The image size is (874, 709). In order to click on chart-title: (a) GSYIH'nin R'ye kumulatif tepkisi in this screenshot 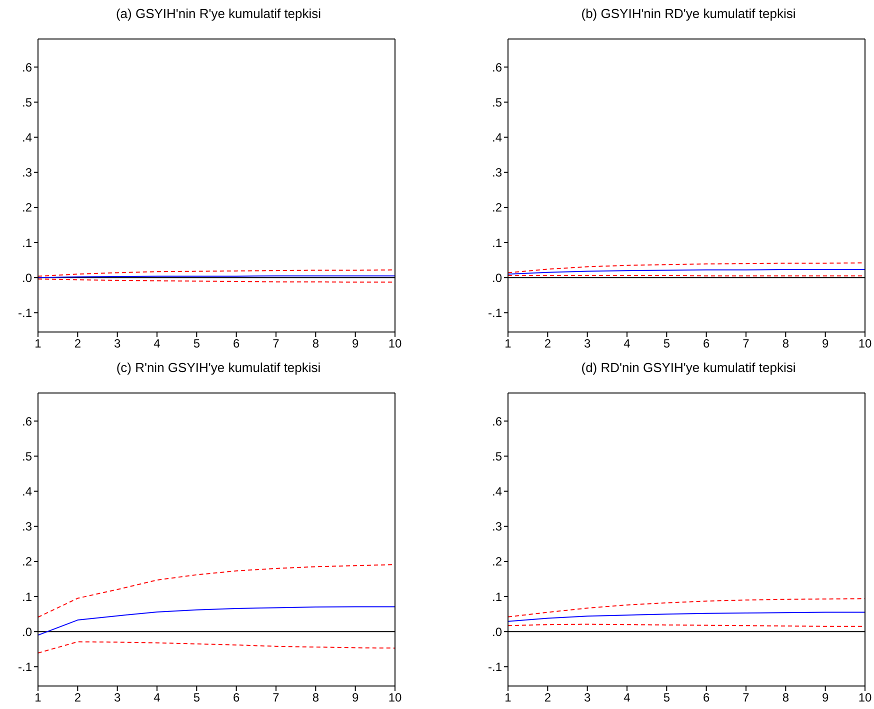, I will do `click(218, 13)`.